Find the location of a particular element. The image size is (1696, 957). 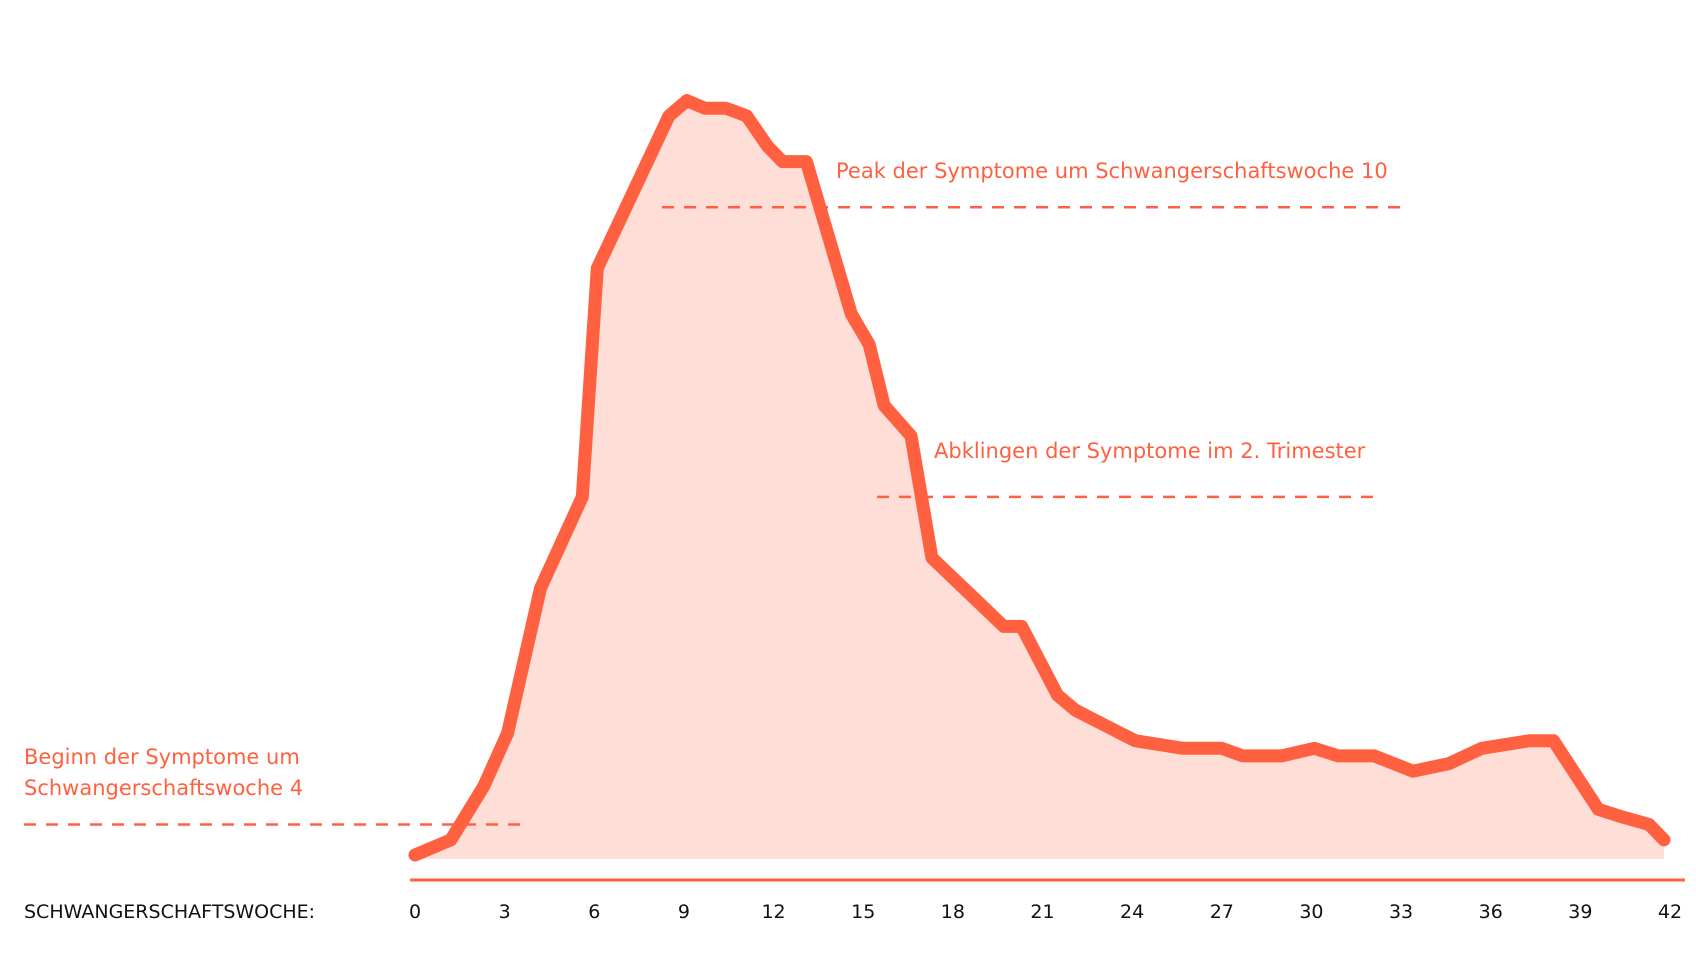

x-tick-label: 15 is located at coordinates (863, 912).